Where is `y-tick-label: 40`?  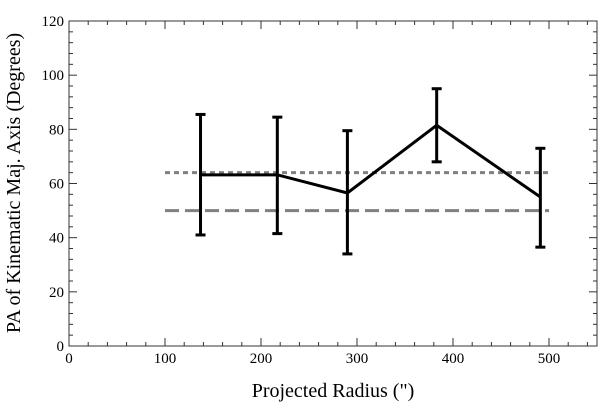
y-tick-label: 40 is located at coordinates (56, 239).